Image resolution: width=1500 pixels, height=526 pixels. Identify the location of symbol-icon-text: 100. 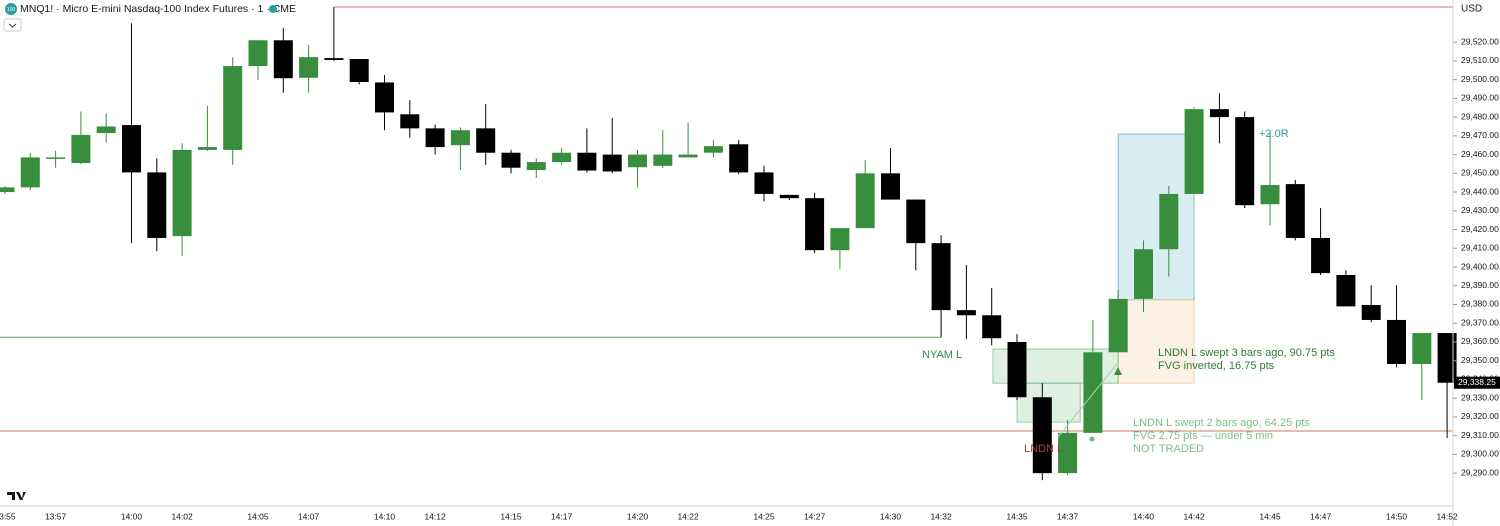
(11, 10).